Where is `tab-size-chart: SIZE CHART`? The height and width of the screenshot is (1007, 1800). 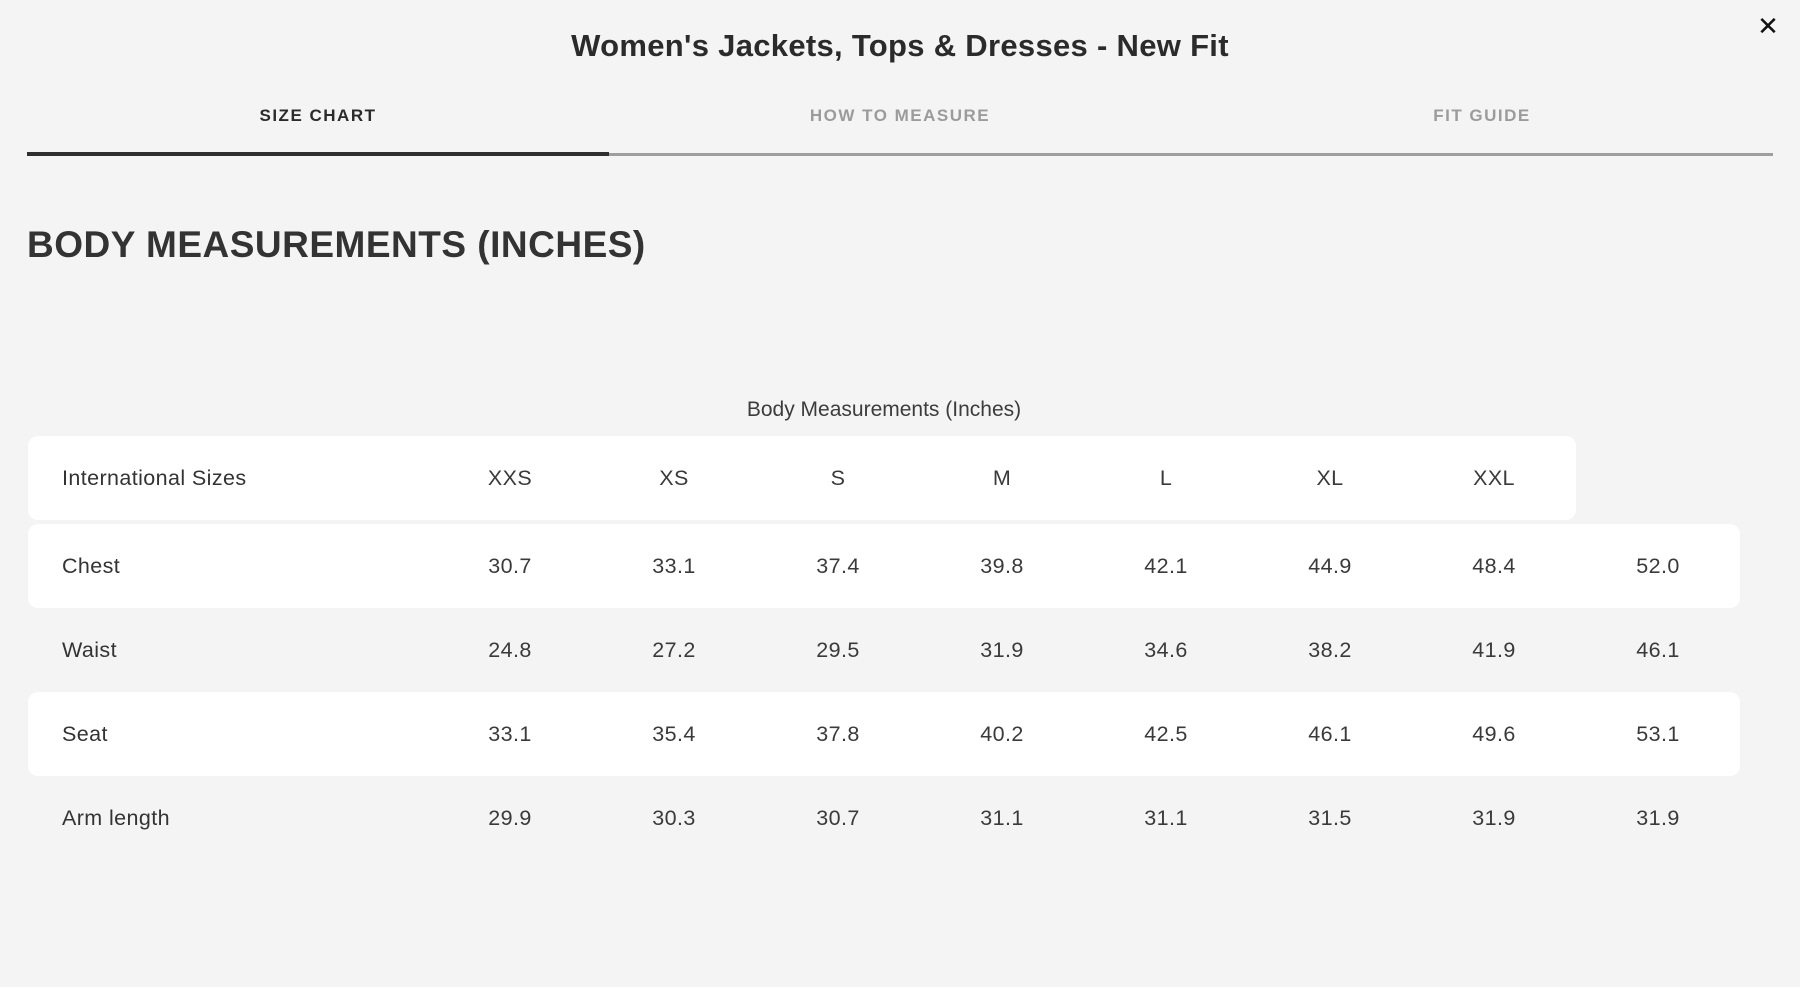
tab-size-chart: SIZE CHART is located at coordinates (318, 131).